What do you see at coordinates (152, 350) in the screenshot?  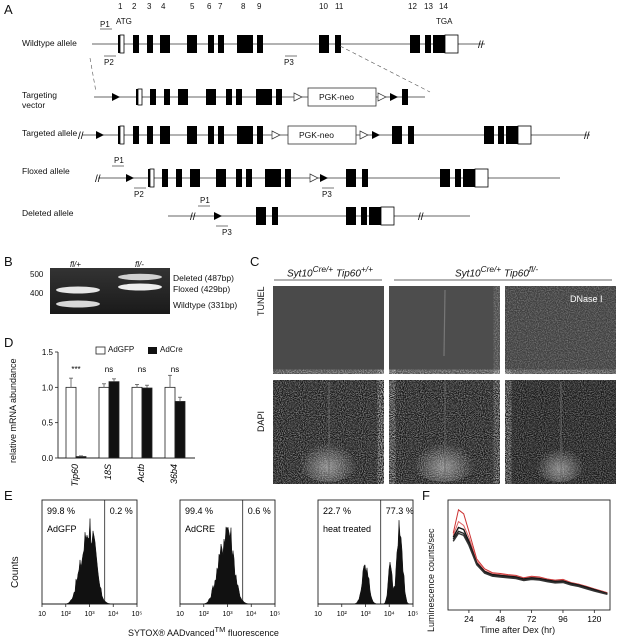 I see `d-legend-box-adcre` at bounding box center [152, 350].